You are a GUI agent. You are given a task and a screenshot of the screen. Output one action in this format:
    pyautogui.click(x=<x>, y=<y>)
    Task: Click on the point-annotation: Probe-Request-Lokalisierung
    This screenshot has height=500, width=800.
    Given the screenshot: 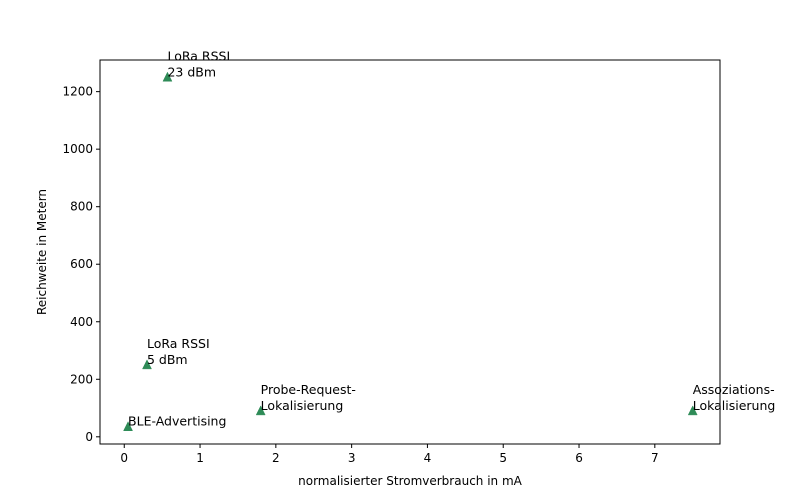 What is the action you would take?
    pyautogui.click(x=308, y=397)
    